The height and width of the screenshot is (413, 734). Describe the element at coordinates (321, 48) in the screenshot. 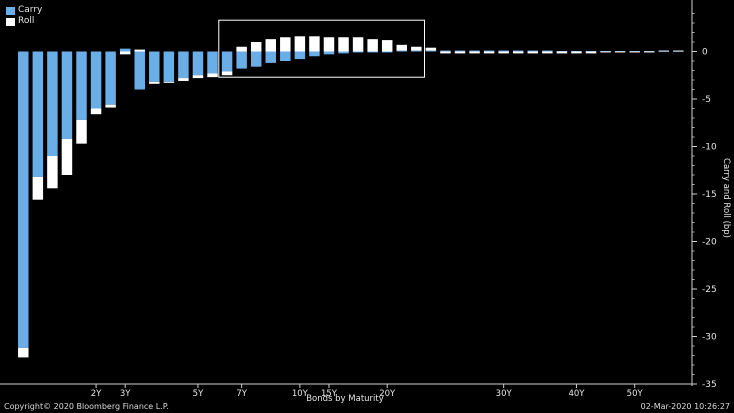

I see `highlight-box` at that location.